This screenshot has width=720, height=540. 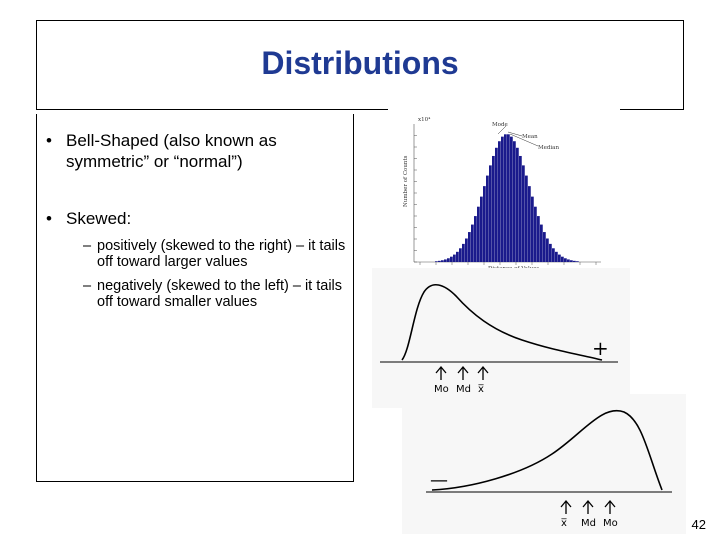 What do you see at coordinates (502, 322) in the screenshot?
I see `positive-skew-curve` at bounding box center [502, 322].